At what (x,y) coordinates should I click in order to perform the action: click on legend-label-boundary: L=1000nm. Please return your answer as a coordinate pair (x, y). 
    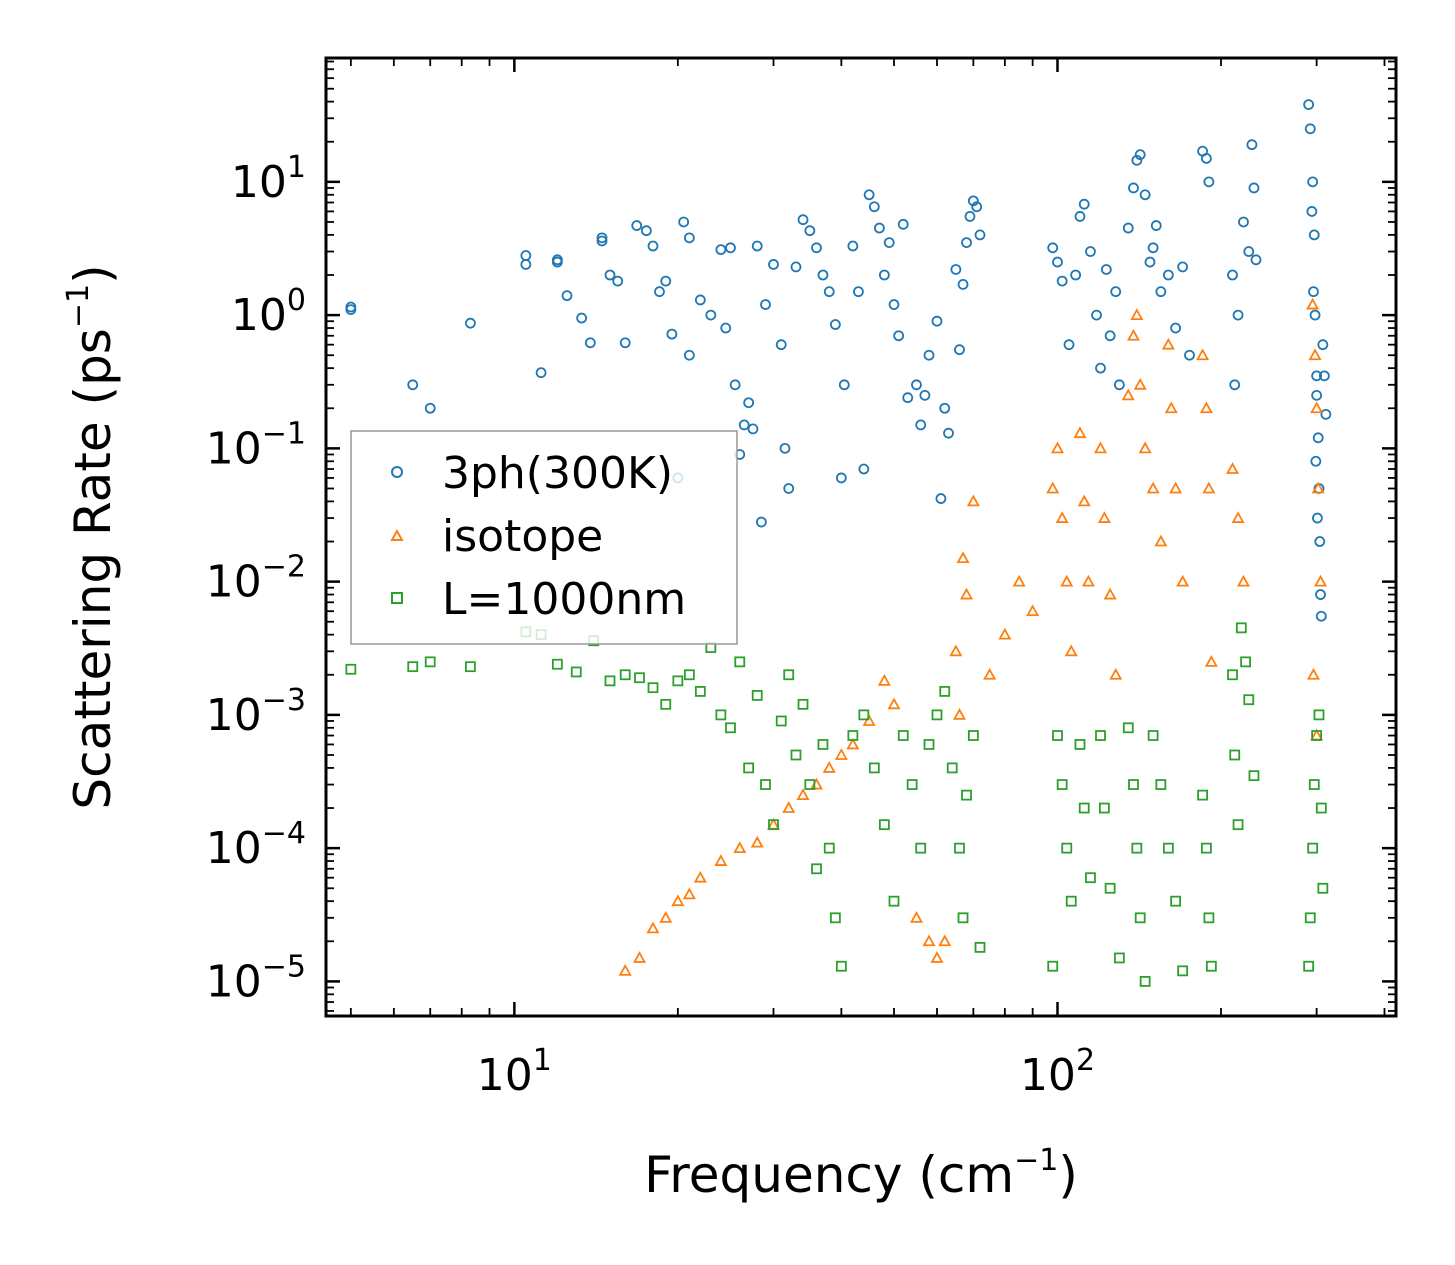
    Looking at the image, I should click on (564, 599).